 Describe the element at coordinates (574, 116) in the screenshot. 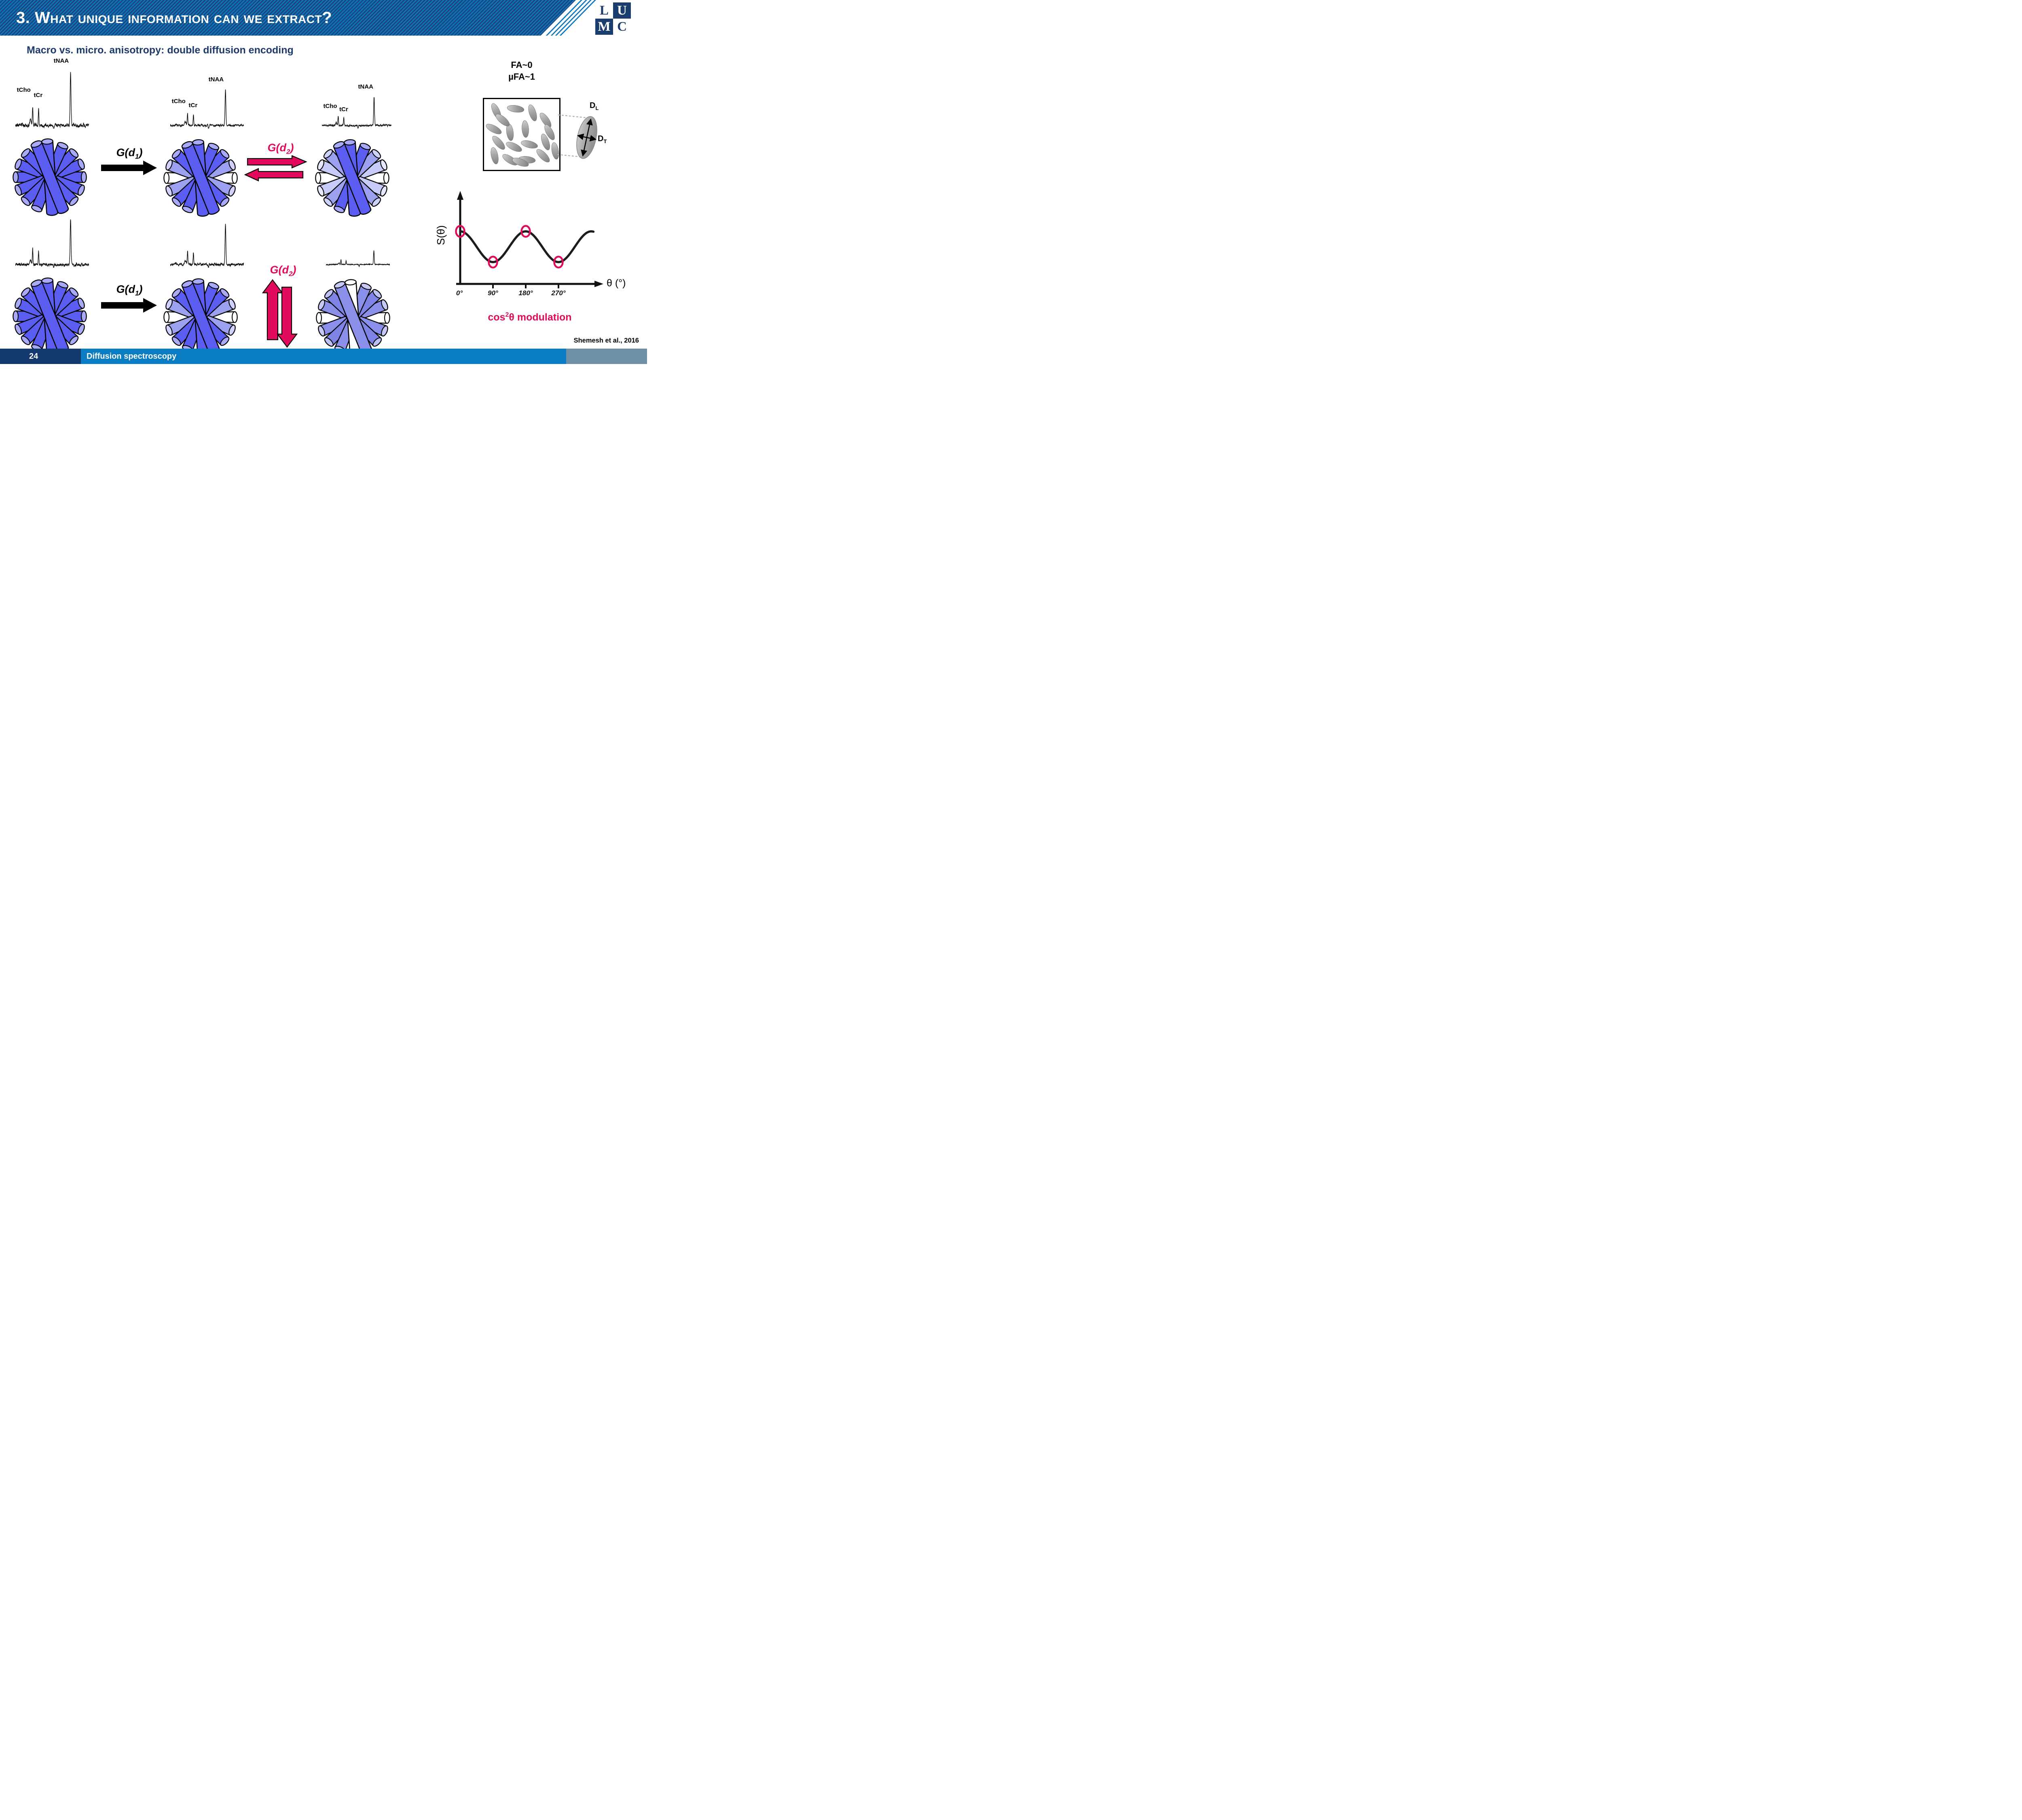

I see `zoom-line-top` at that location.